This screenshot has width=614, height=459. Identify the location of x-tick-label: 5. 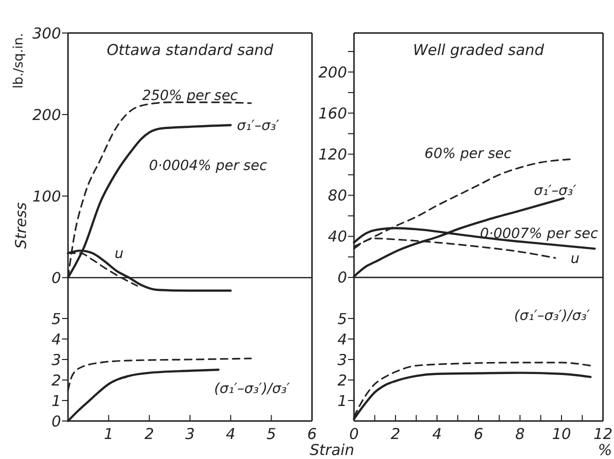
(271, 434).